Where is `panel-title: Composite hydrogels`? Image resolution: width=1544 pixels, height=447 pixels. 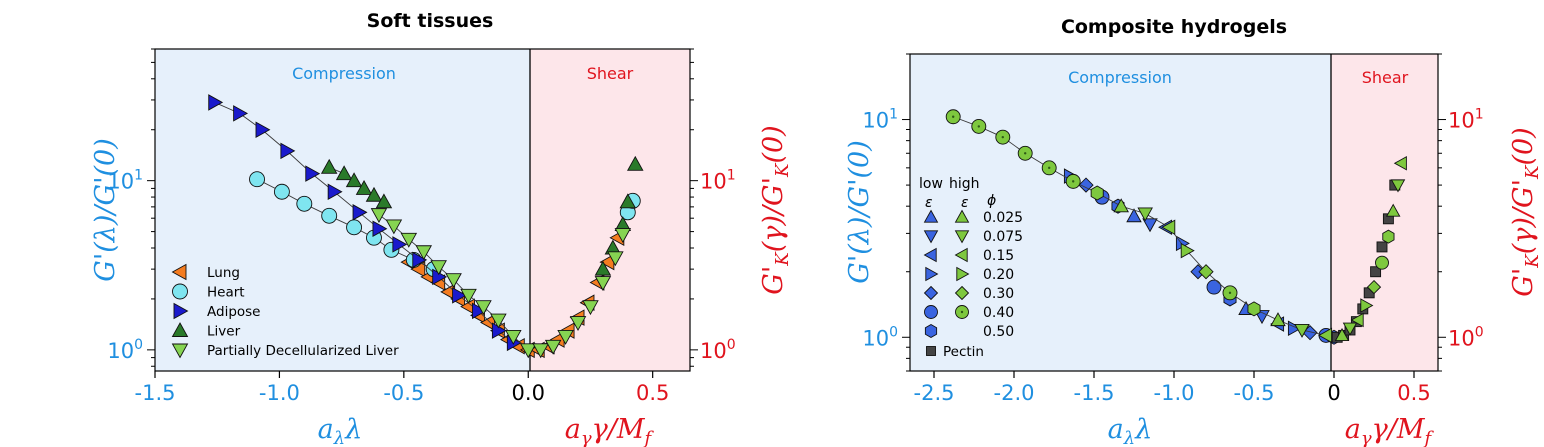
panel-title: Composite hydrogels is located at coordinates (1174, 27).